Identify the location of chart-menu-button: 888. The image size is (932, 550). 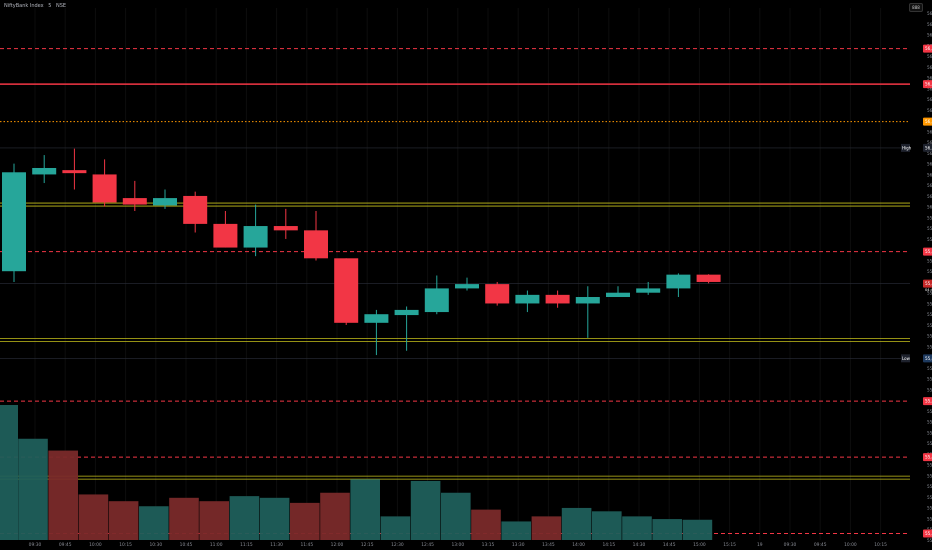
(916, 7).